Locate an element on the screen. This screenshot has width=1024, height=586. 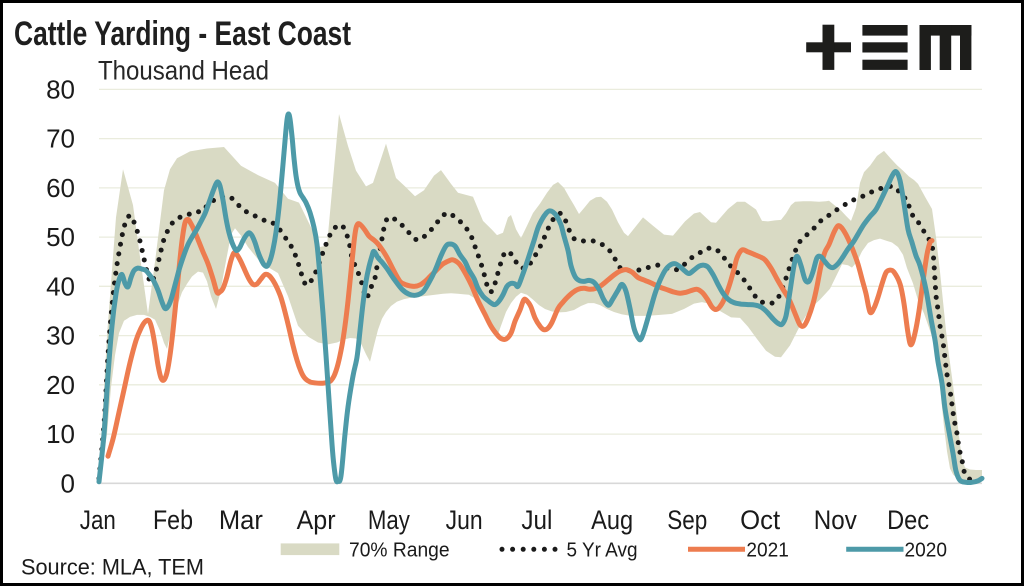
svg-text: 2020 is located at coordinates (926, 551).